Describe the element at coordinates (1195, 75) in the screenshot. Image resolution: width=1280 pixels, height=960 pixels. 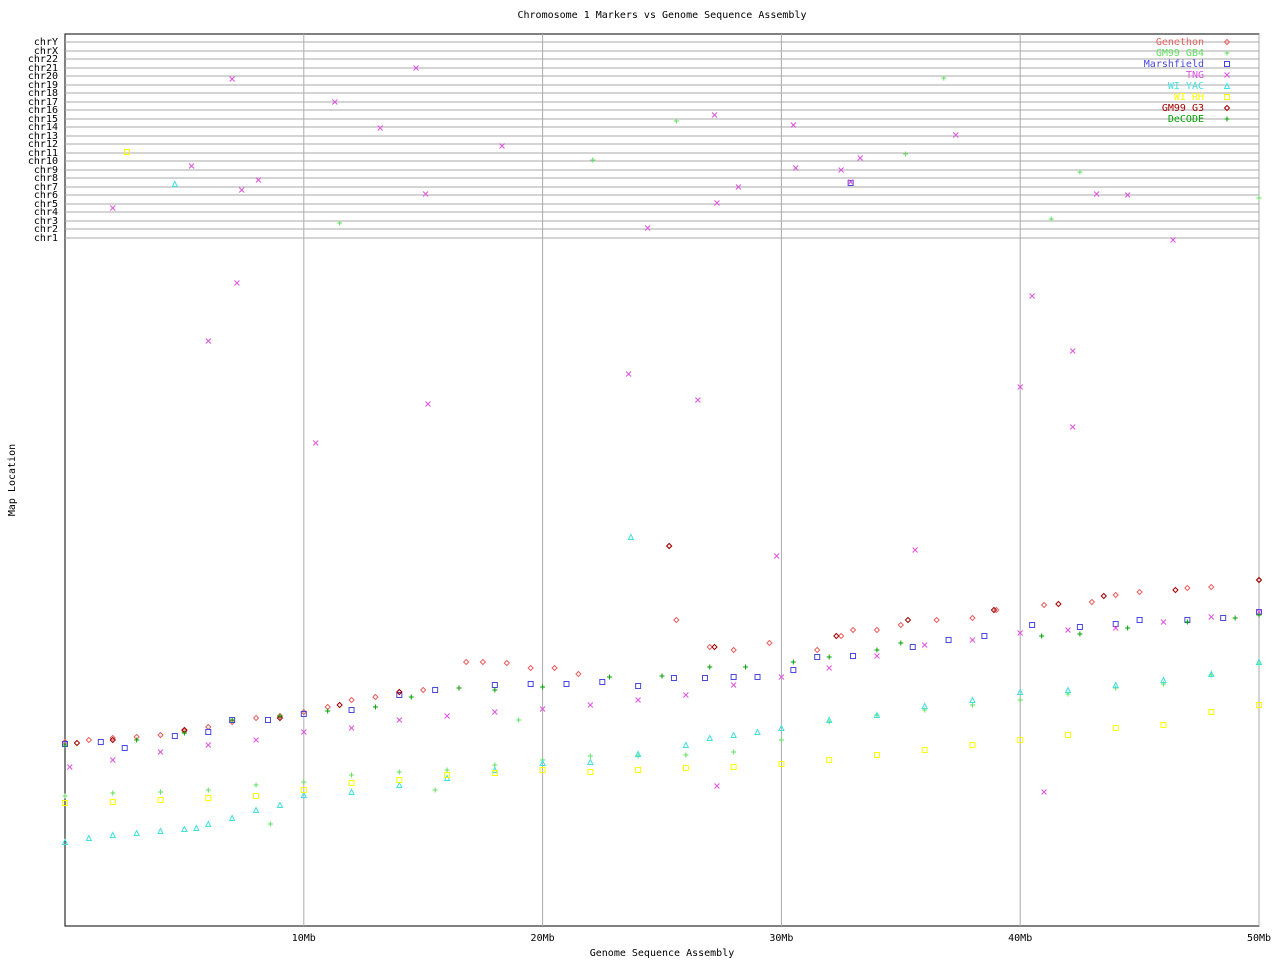
I see `legend-label: TNG` at that location.